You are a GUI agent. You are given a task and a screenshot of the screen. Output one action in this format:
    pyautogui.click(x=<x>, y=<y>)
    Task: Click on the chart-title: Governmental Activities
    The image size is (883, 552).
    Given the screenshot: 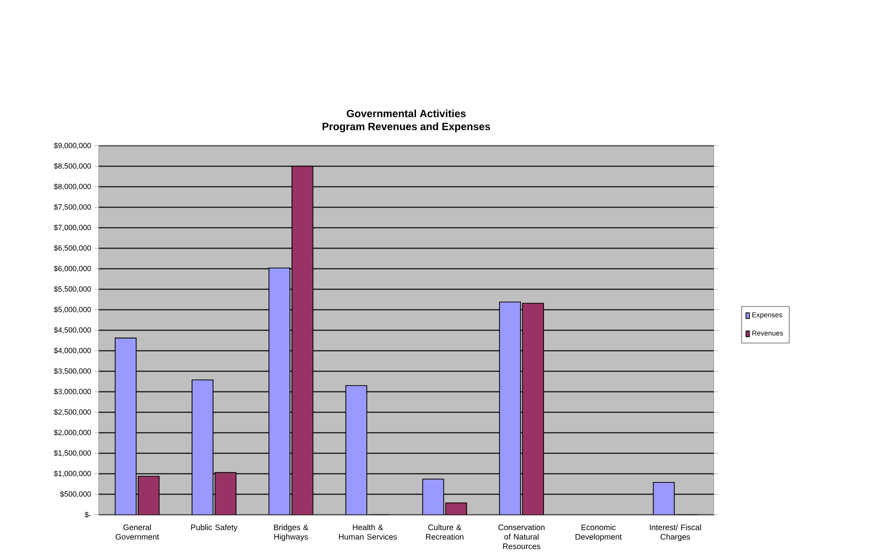 What is the action you would take?
    pyautogui.click(x=406, y=113)
    